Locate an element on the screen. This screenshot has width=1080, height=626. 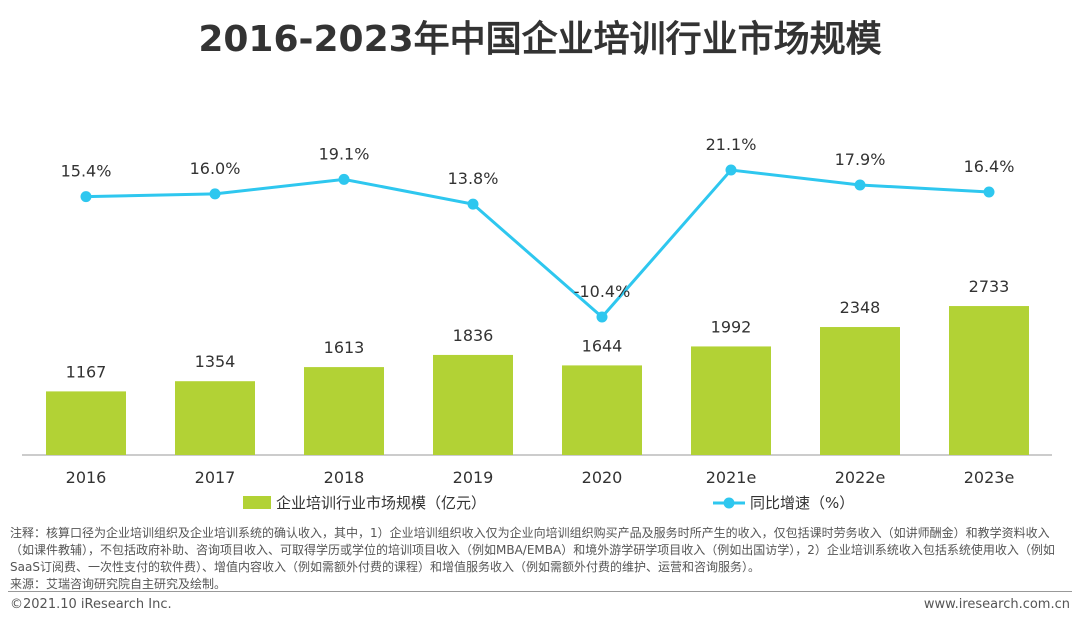
source-text: 来源：艾瑞咨询研究院自主研究及绘制。 is located at coordinates (118, 584).